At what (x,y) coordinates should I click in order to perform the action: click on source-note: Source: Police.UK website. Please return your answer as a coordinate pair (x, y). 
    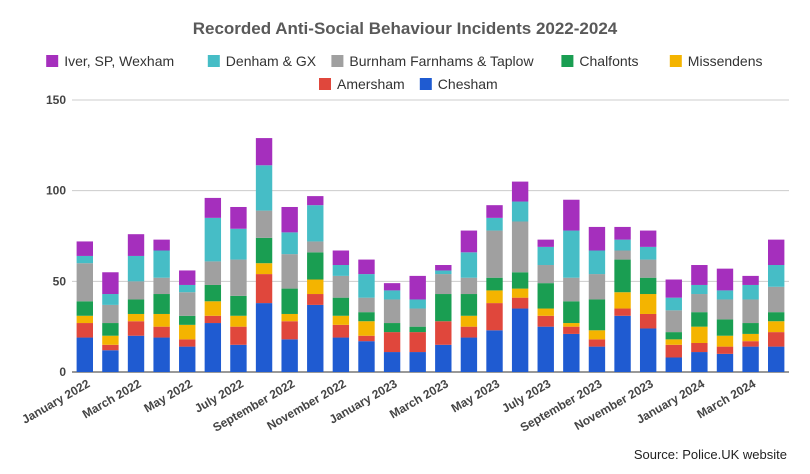
    Looking at the image, I should click on (710, 454).